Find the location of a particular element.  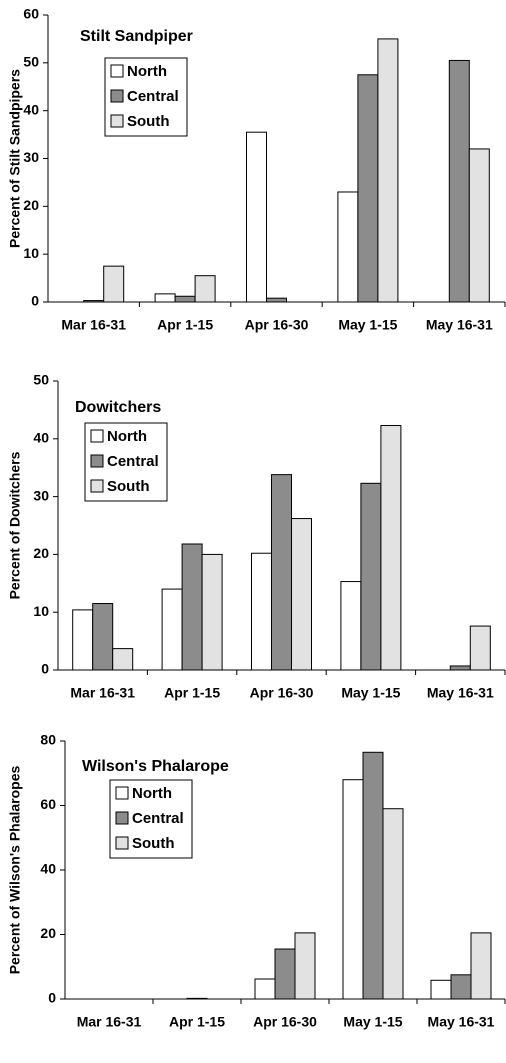

y-axis-label: Percent of Wilson's Phalaropes is located at coordinates (15, 869).